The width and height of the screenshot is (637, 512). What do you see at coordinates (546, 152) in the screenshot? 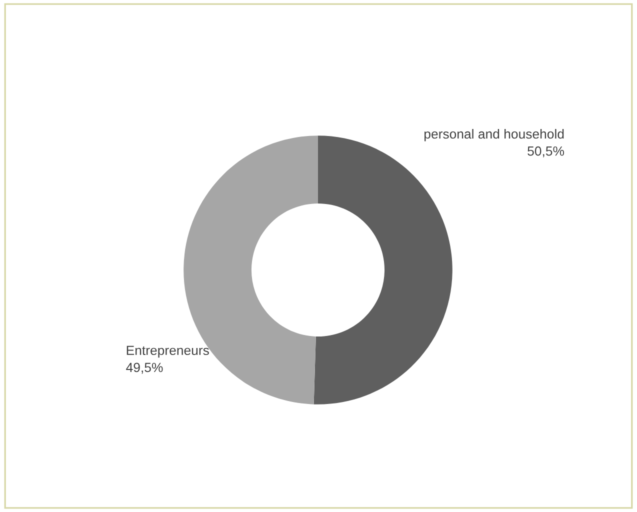
I see `data-label: 50,5%` at bounding box center [546, 152].